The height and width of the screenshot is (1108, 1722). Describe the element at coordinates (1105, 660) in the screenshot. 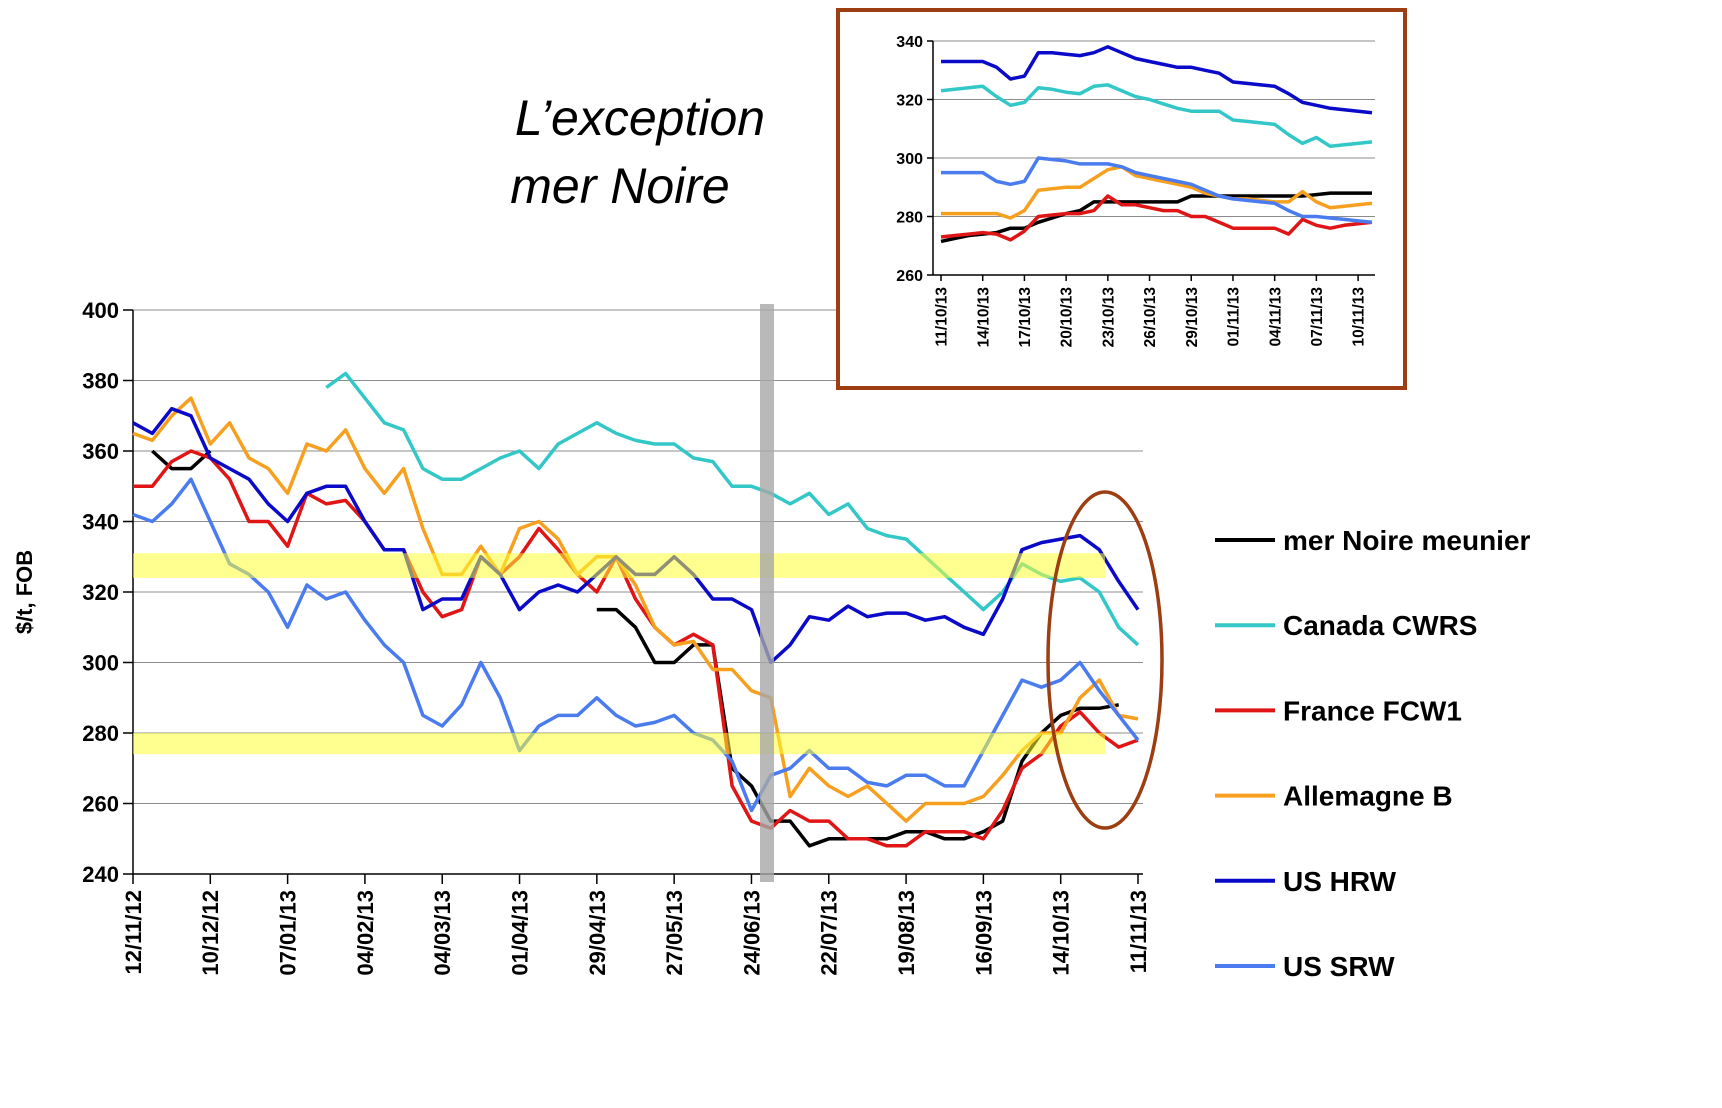

I see `highlight-ellipse` at that location.